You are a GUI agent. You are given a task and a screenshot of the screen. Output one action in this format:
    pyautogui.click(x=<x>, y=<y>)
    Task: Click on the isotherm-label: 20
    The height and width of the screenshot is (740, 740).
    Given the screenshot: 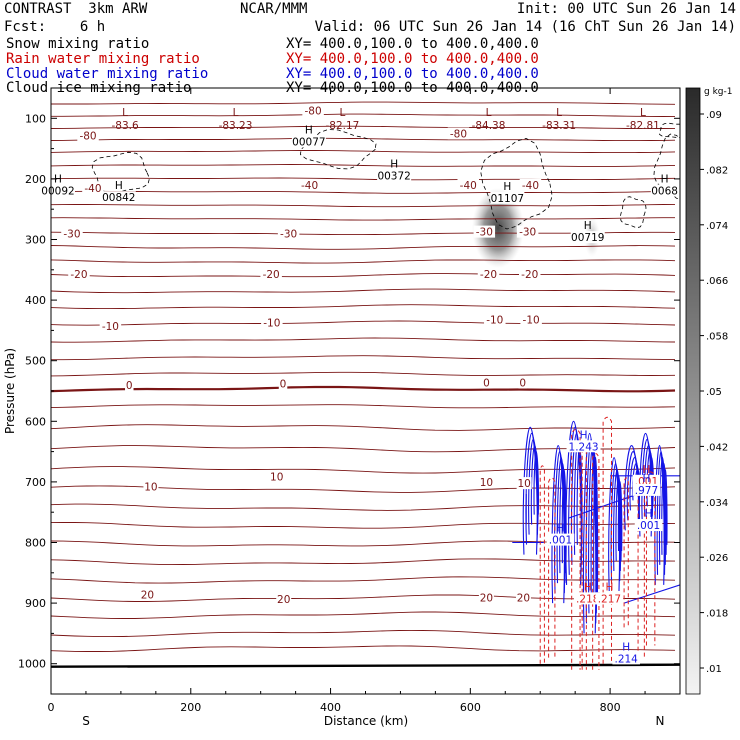 What is the action you would take?
    pyautogui.click(x=147, y=596)
    